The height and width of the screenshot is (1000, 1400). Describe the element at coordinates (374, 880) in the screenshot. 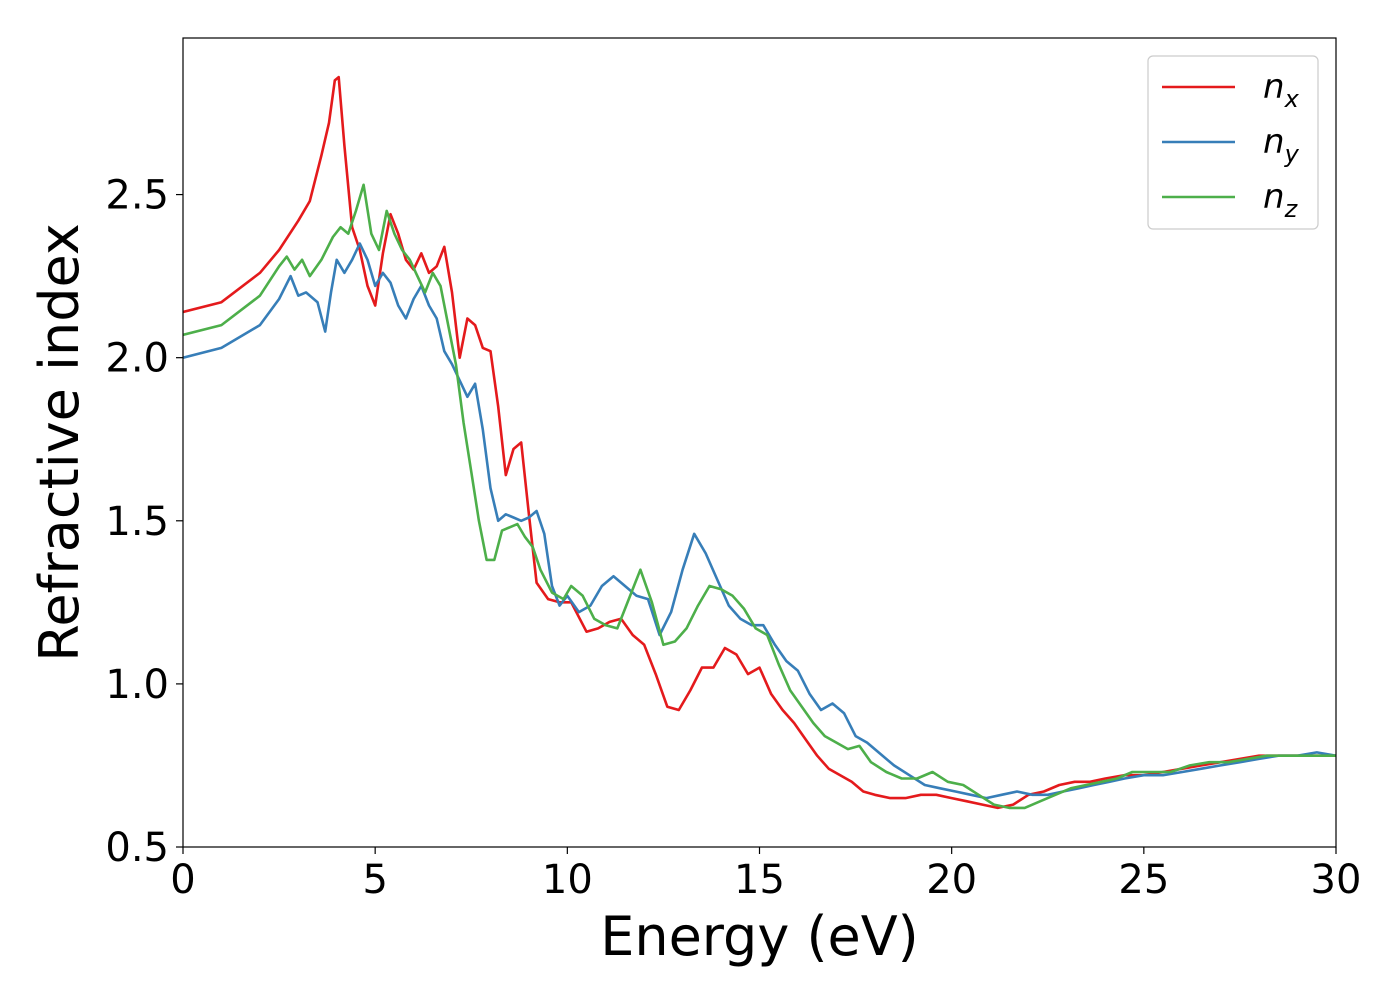

I see `x-tick-label: 5` at that location.